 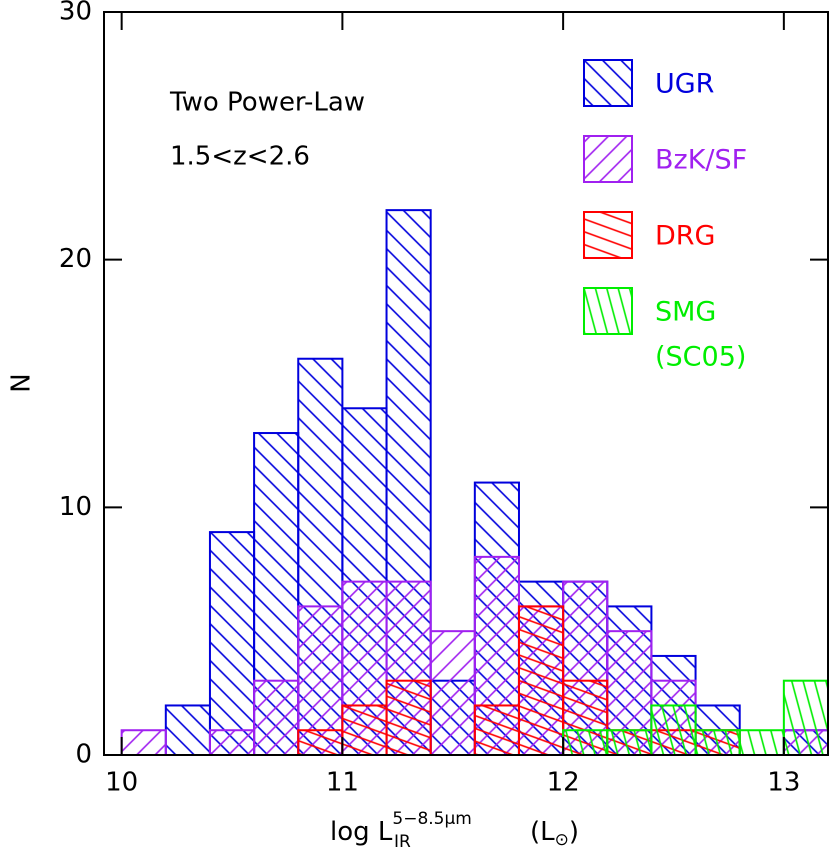 What do you see at coordinates (75, 507) in the screenshot?
I see `y-tick-label: 10` at bounding box center [75, 507].